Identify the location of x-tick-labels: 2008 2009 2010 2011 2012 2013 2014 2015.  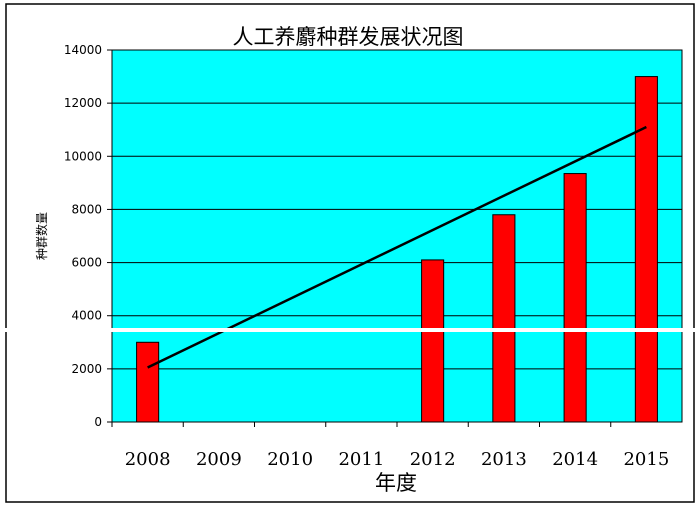
(390, 446).